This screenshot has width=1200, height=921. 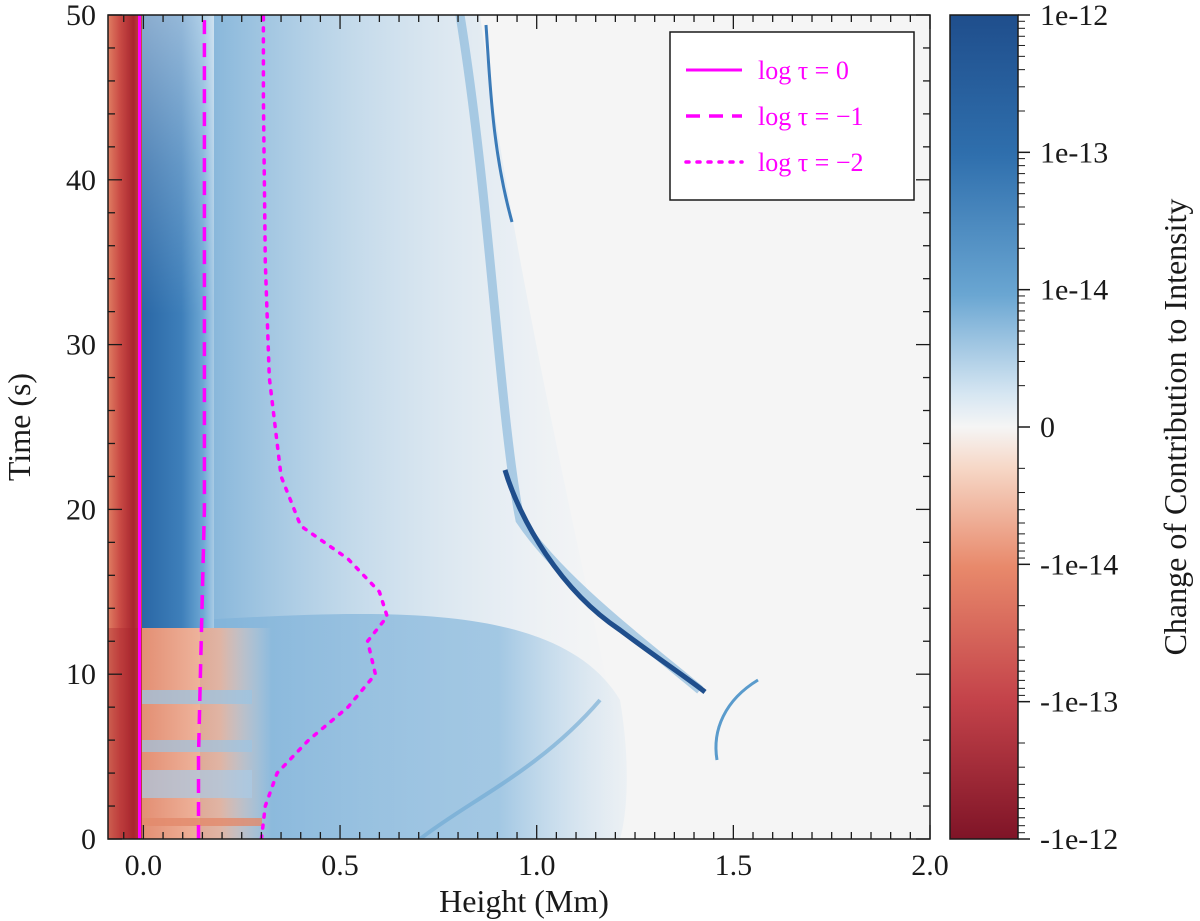 I want to click on colorbar-ticks: 1e-12 1e-13 1e-14 0 -1e-14 -1e-13 -1e-12, so click(x=1068, y=428).